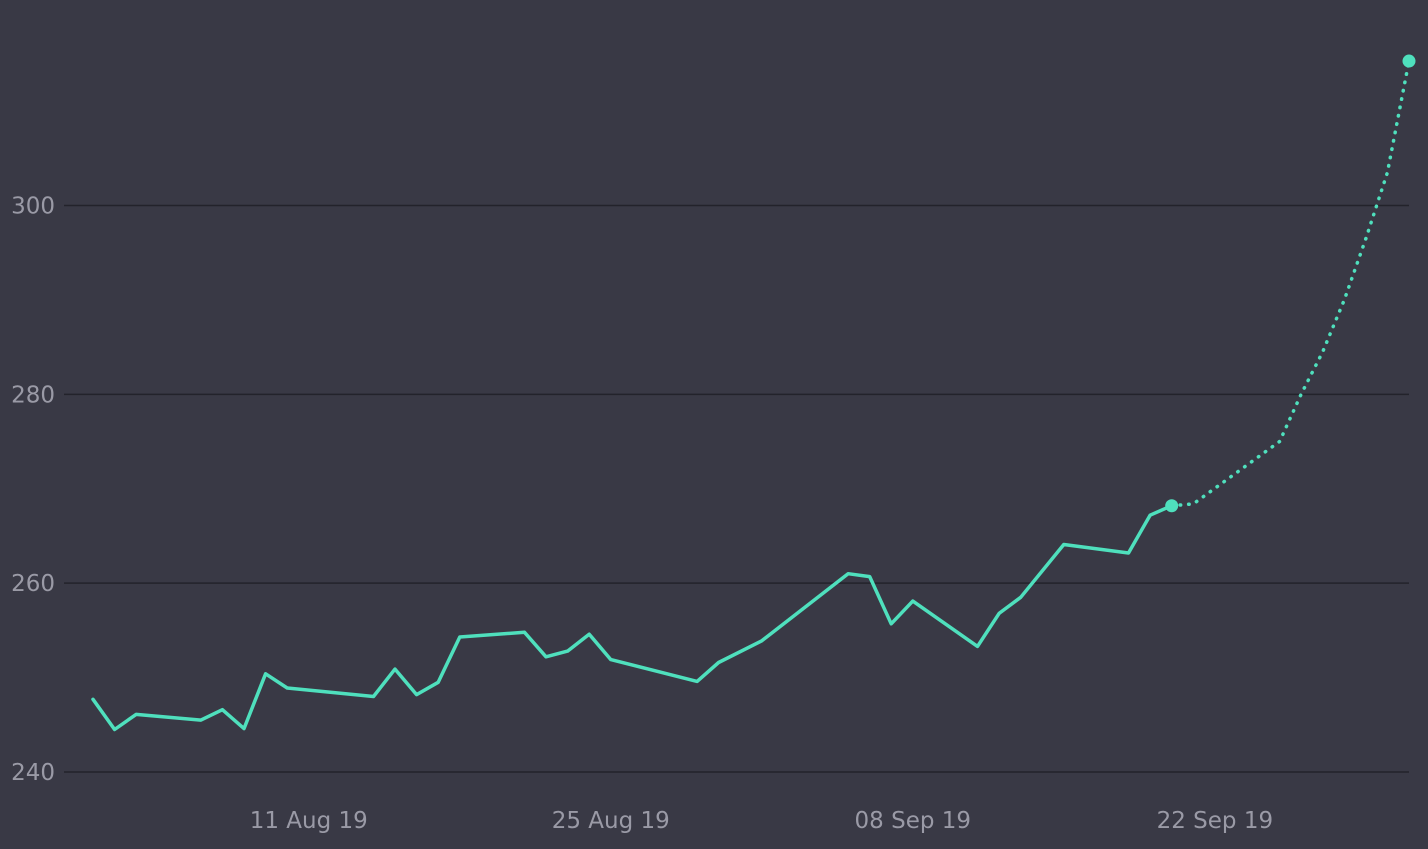 The width and height of the screenshot is (1428, 849). What do you see at coordinates (33, 584) in the screenshot?
I see `y-tick-label: 260` at bounding box center [33, 584].